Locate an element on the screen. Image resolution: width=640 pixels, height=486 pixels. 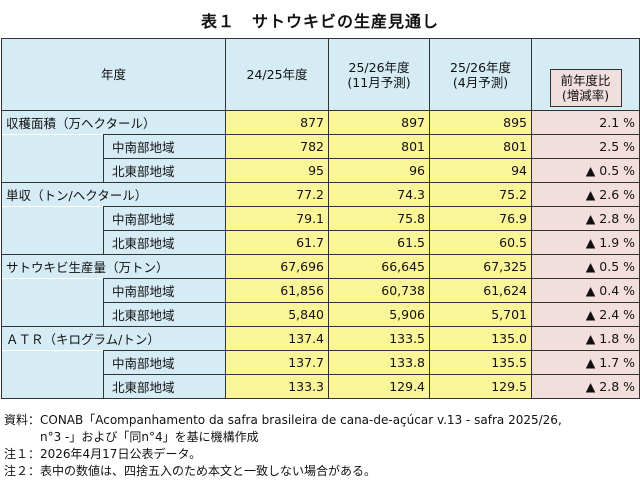
change-rate-cell: ▲ 1.7 % is located at coordinates (585, 362).